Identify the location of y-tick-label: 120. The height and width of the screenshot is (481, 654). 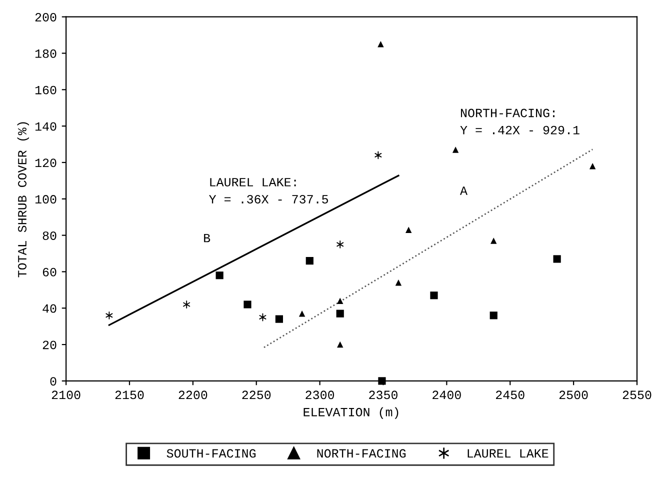
(45, 163).